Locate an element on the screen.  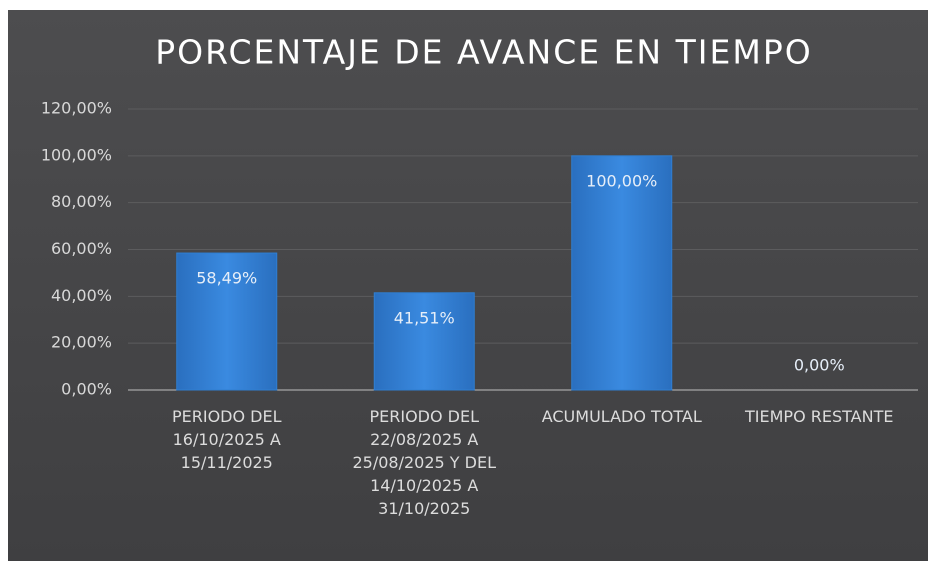
data-label: 100,00% is located at coordinates (621, 180).